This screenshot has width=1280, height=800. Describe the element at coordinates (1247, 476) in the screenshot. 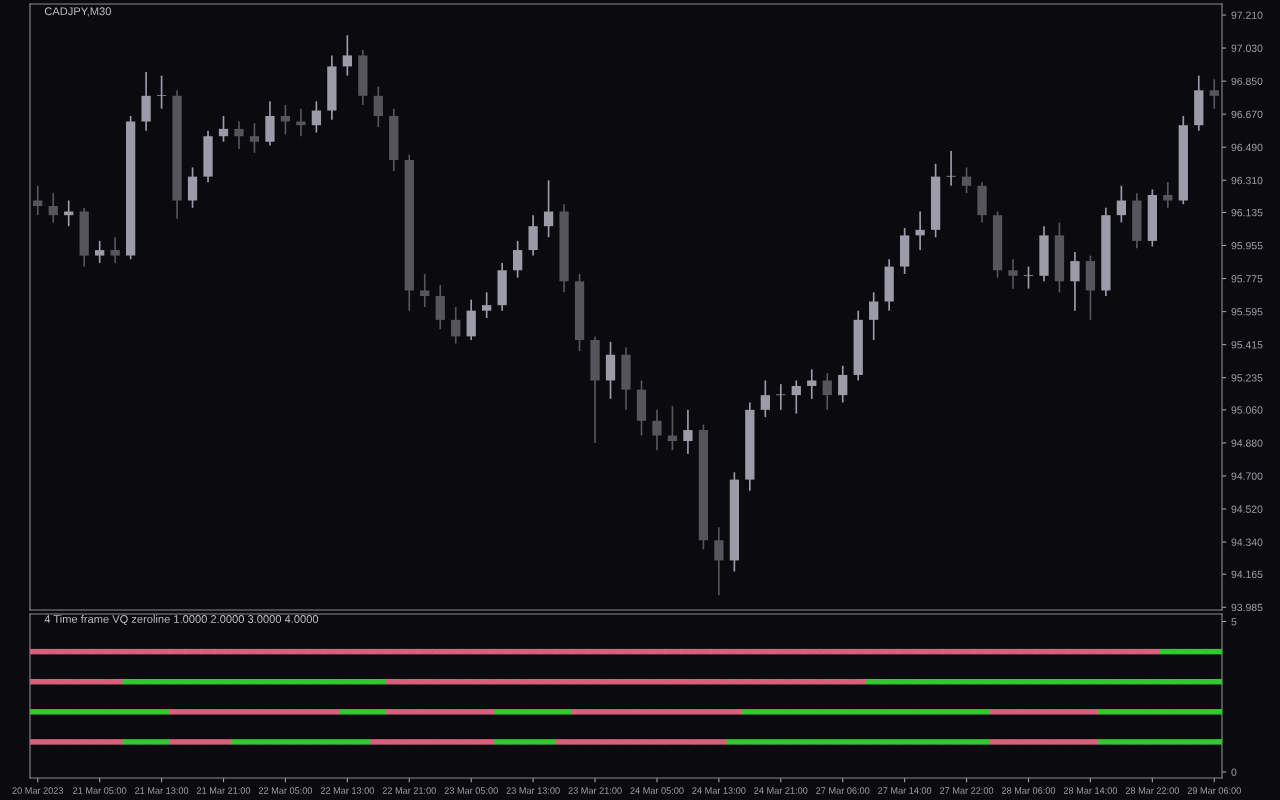

I see `y-tick-label: 94.700` at that location.